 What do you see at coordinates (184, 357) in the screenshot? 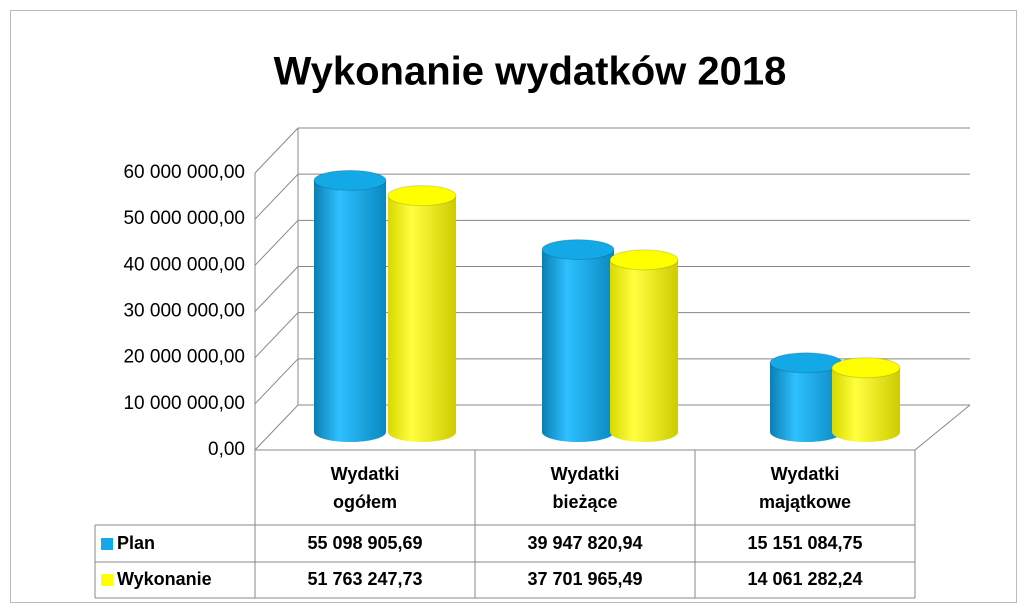
I see `y-tick-label: 20 000 000,00` at bounding box center [184, 357].